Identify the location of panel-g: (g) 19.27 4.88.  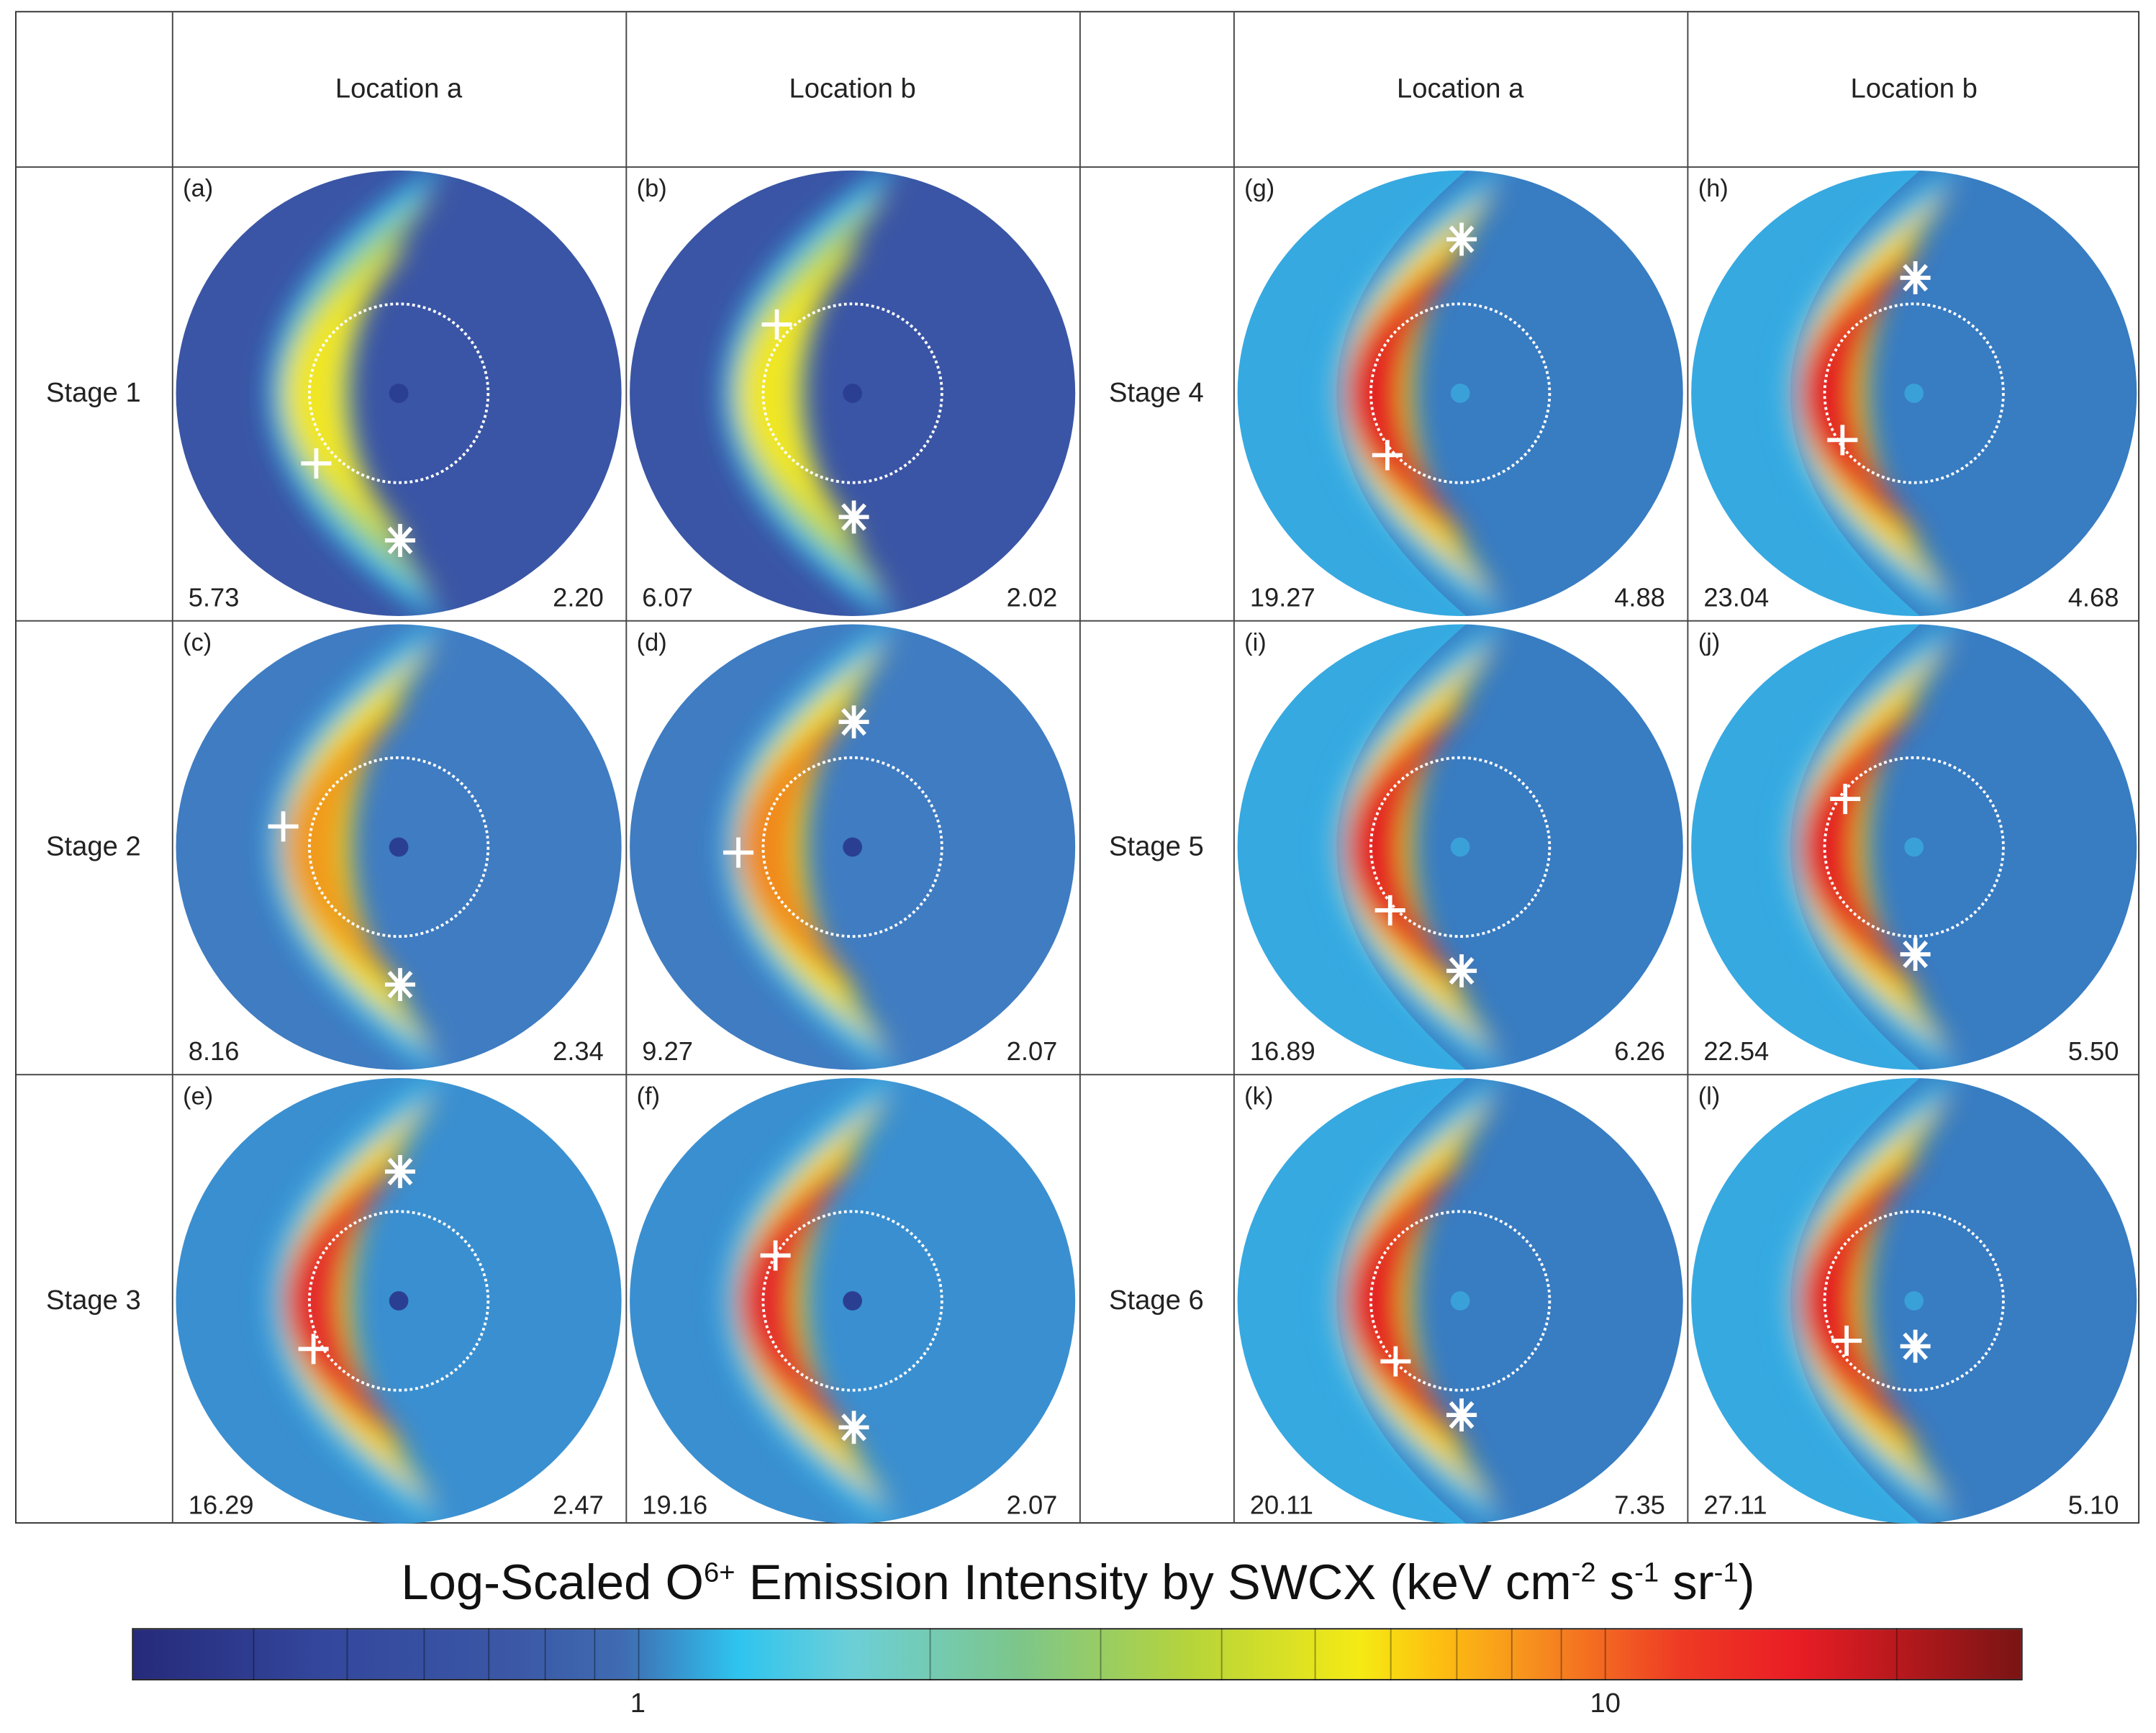
(1460, 393).